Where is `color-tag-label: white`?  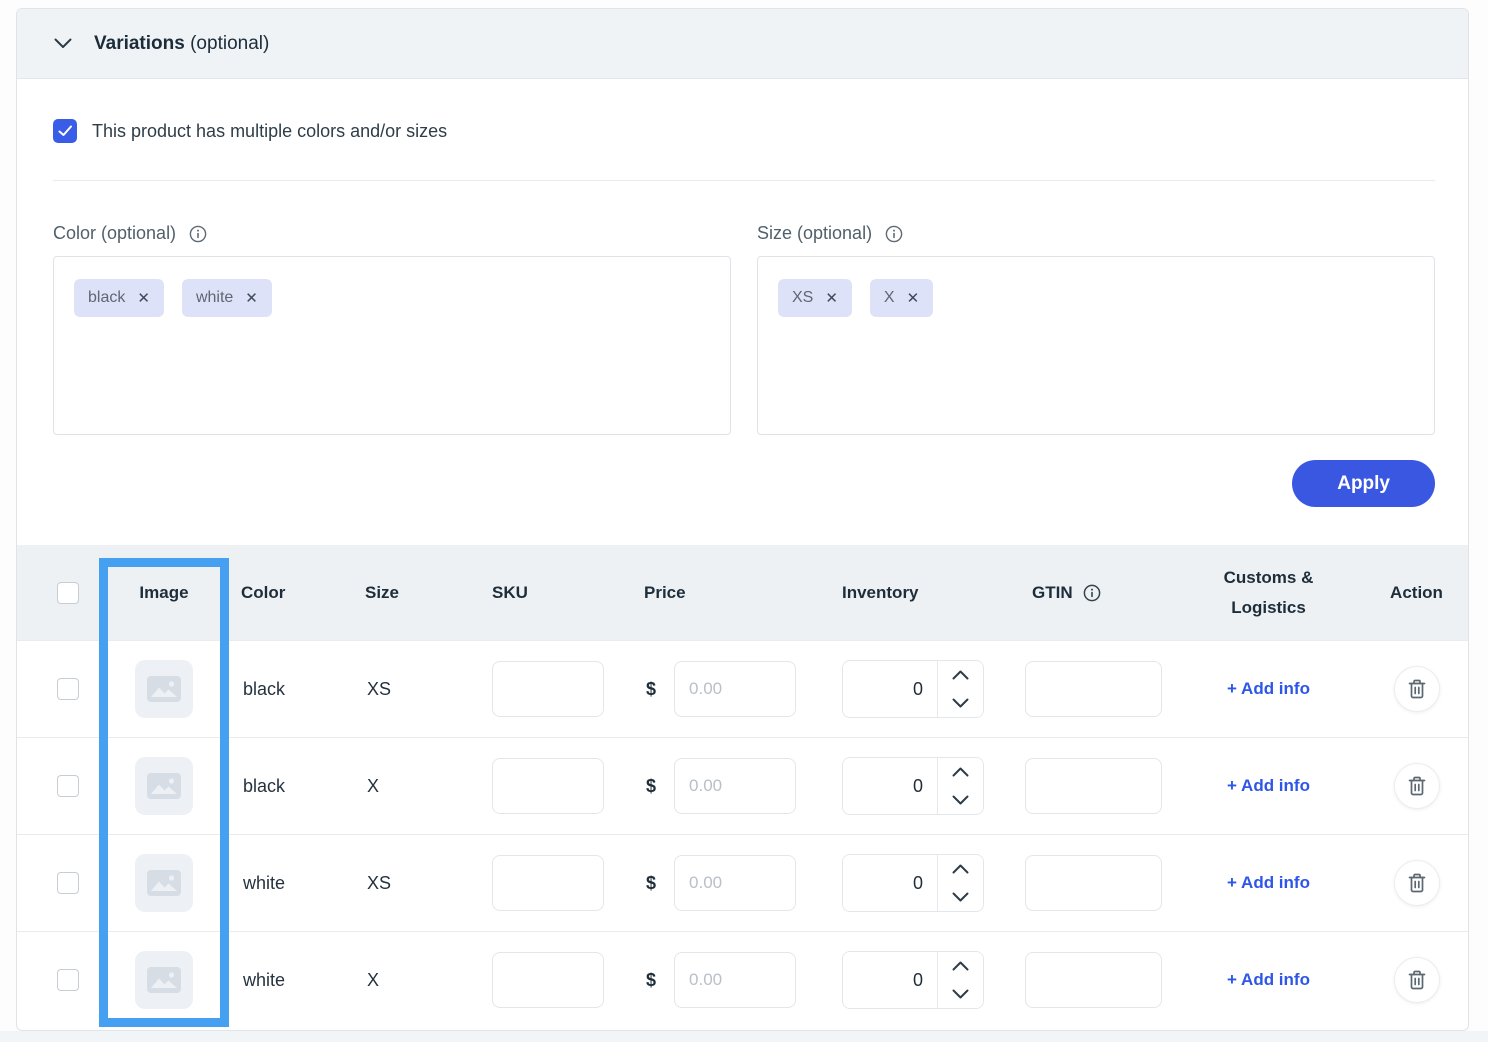
color-tag-label: white is located at coordinates (214, 297).